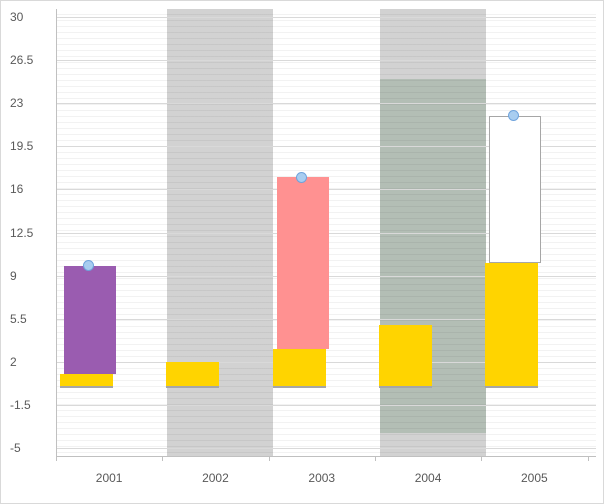 The image size is (604, 504). What do you see at coordinates (13, 361) in the screenshot?
I see `y-axis-label: 2` at bounding box center [13, 361].